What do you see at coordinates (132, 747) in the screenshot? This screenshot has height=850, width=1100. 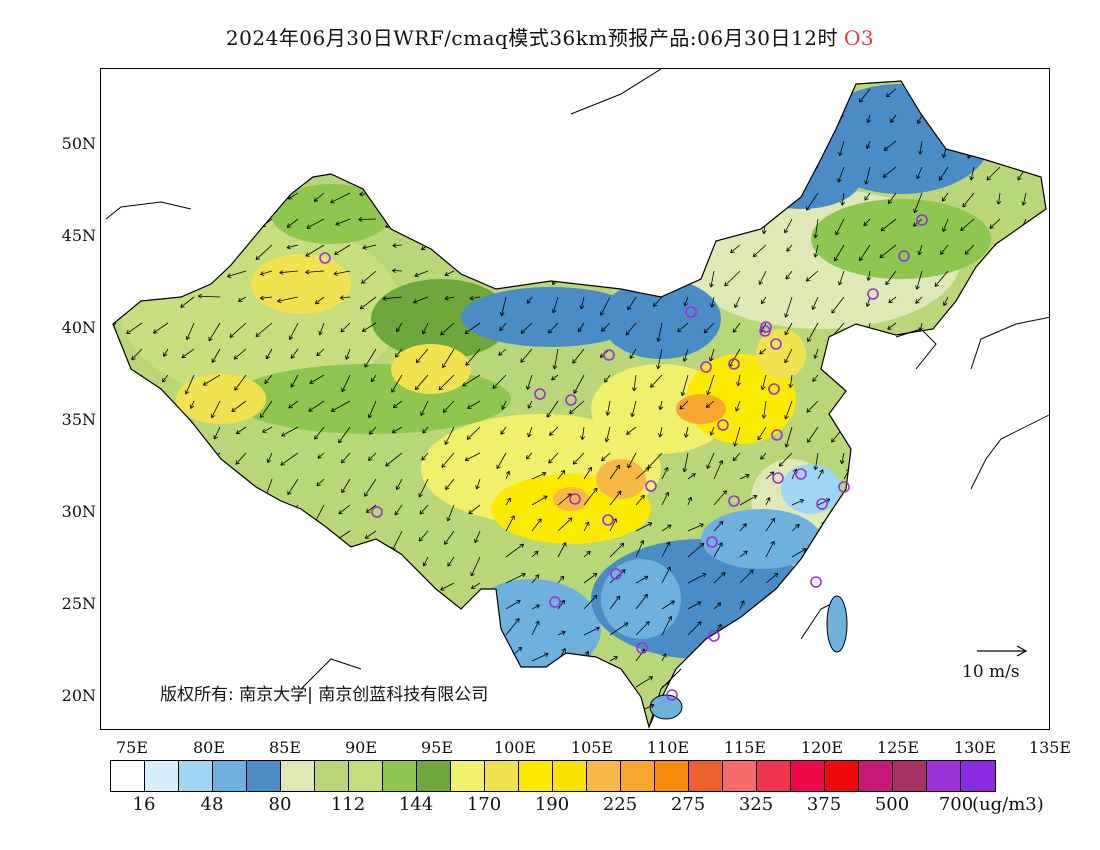 I see `lon-label: 75E` at bounding box center [132, 747].